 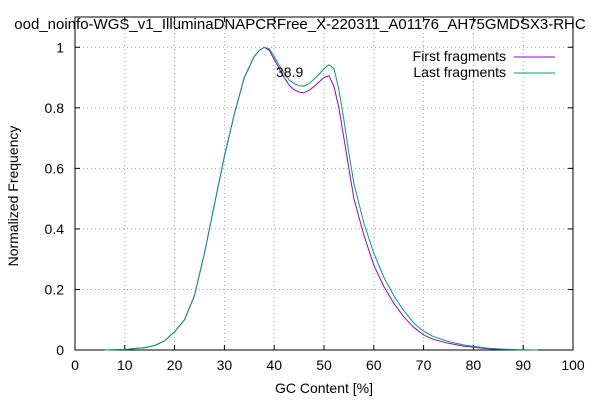 What do you see at coordinates (424, 365) in the screenshot?
I see `x-tick-label: 70` at bounding box center [424, 365].